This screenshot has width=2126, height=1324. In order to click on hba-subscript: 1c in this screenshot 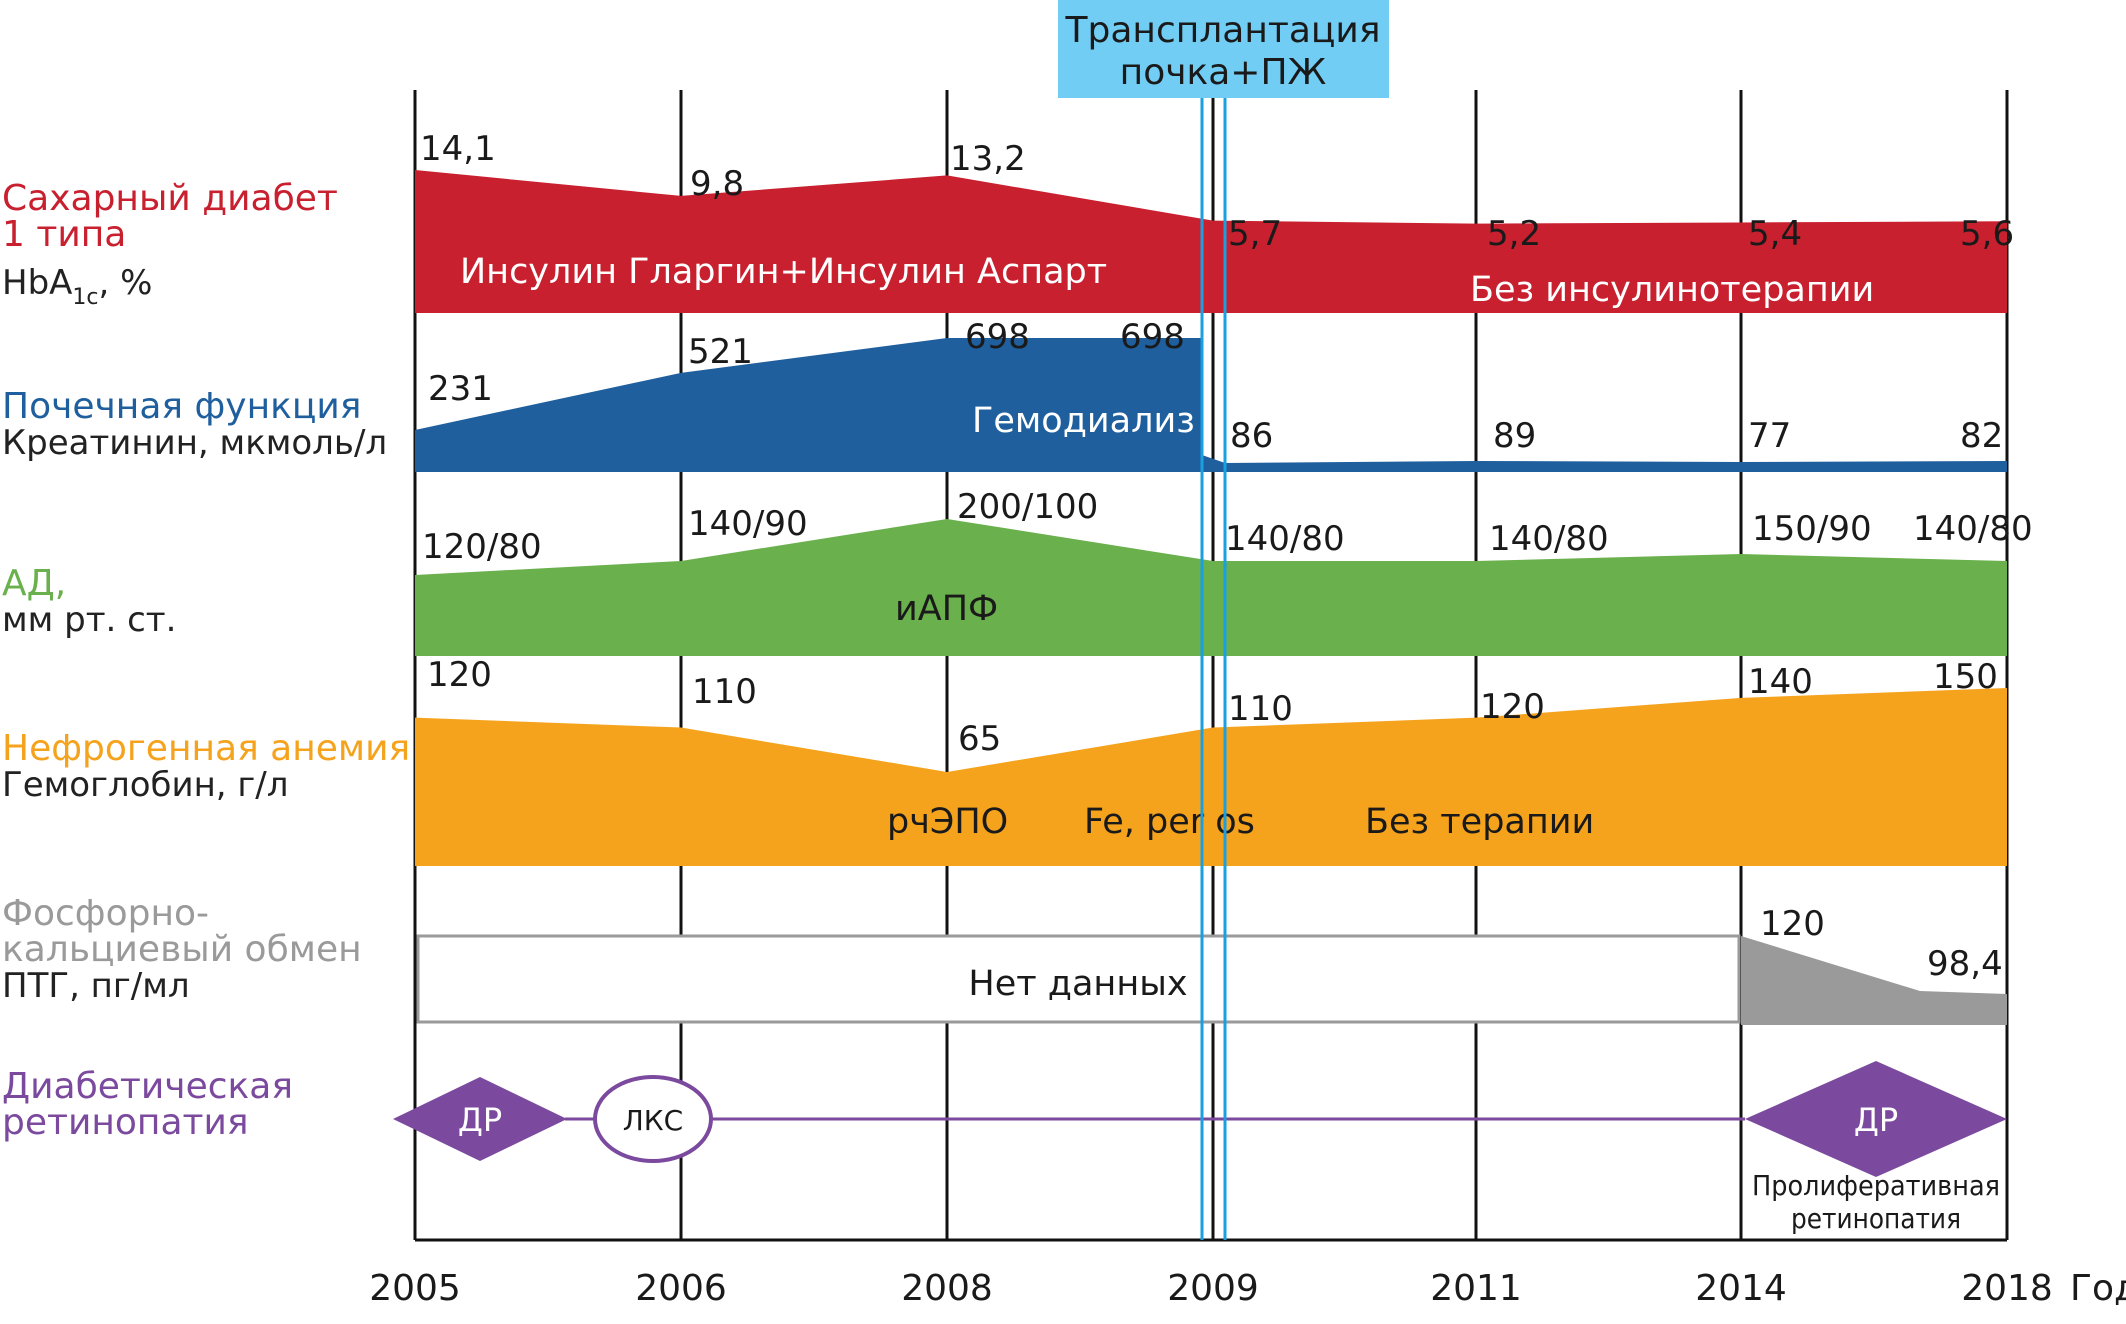, I will do `click(85, 297)`.